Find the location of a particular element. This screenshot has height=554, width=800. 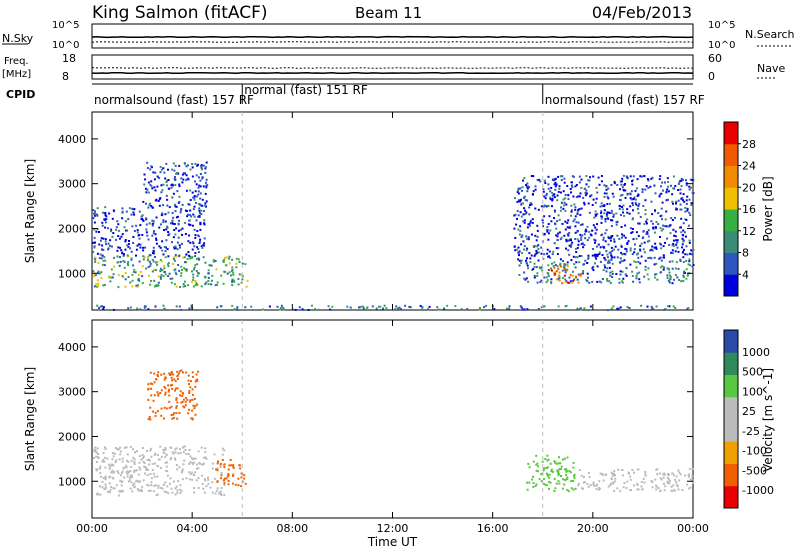

nave-label: Nave is located at coordinates (771, 68).